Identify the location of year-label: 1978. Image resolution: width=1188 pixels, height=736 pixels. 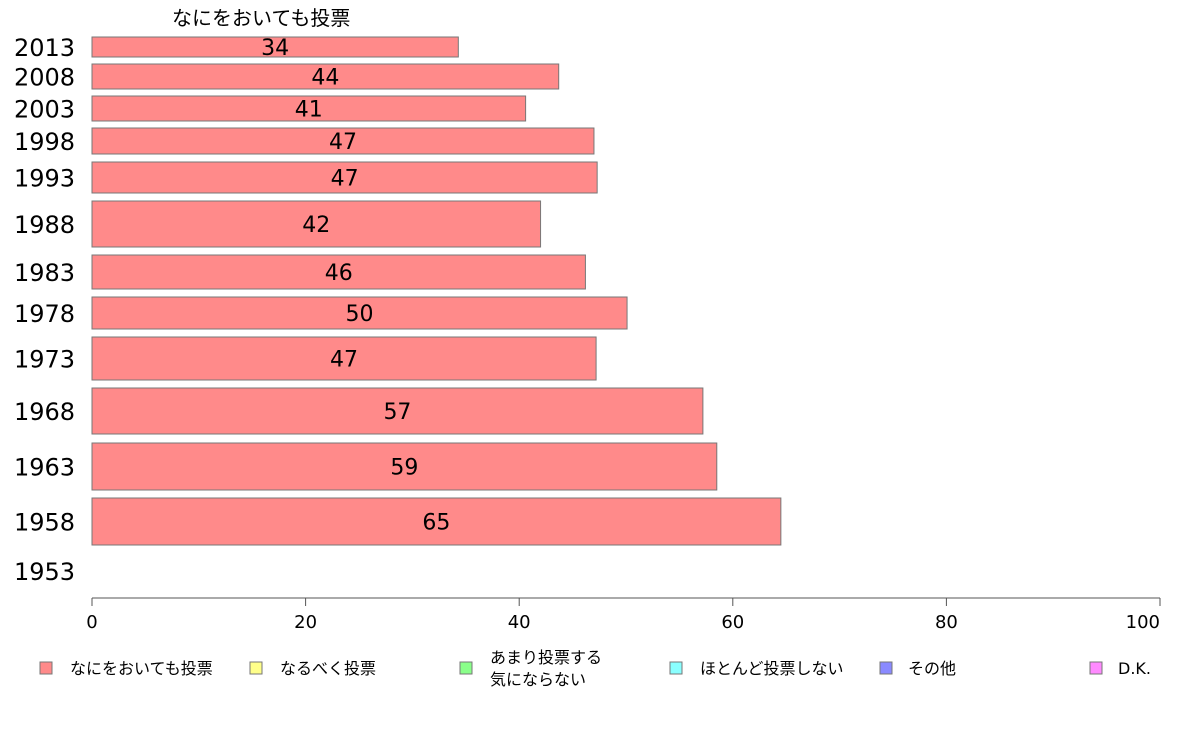
(44, 314).